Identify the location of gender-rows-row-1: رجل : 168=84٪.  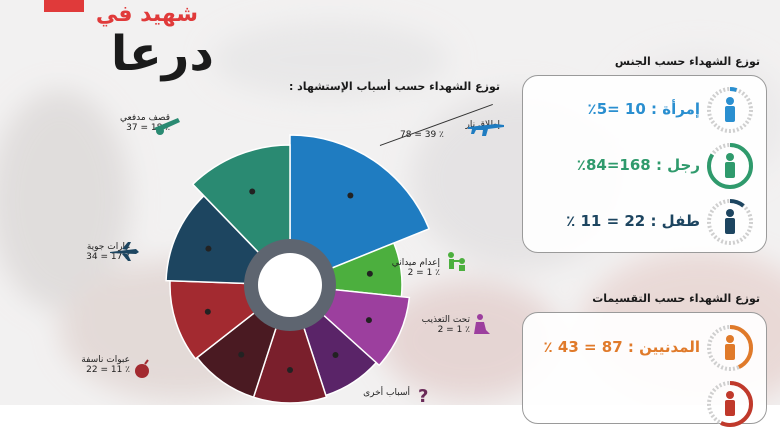
(644, 167).